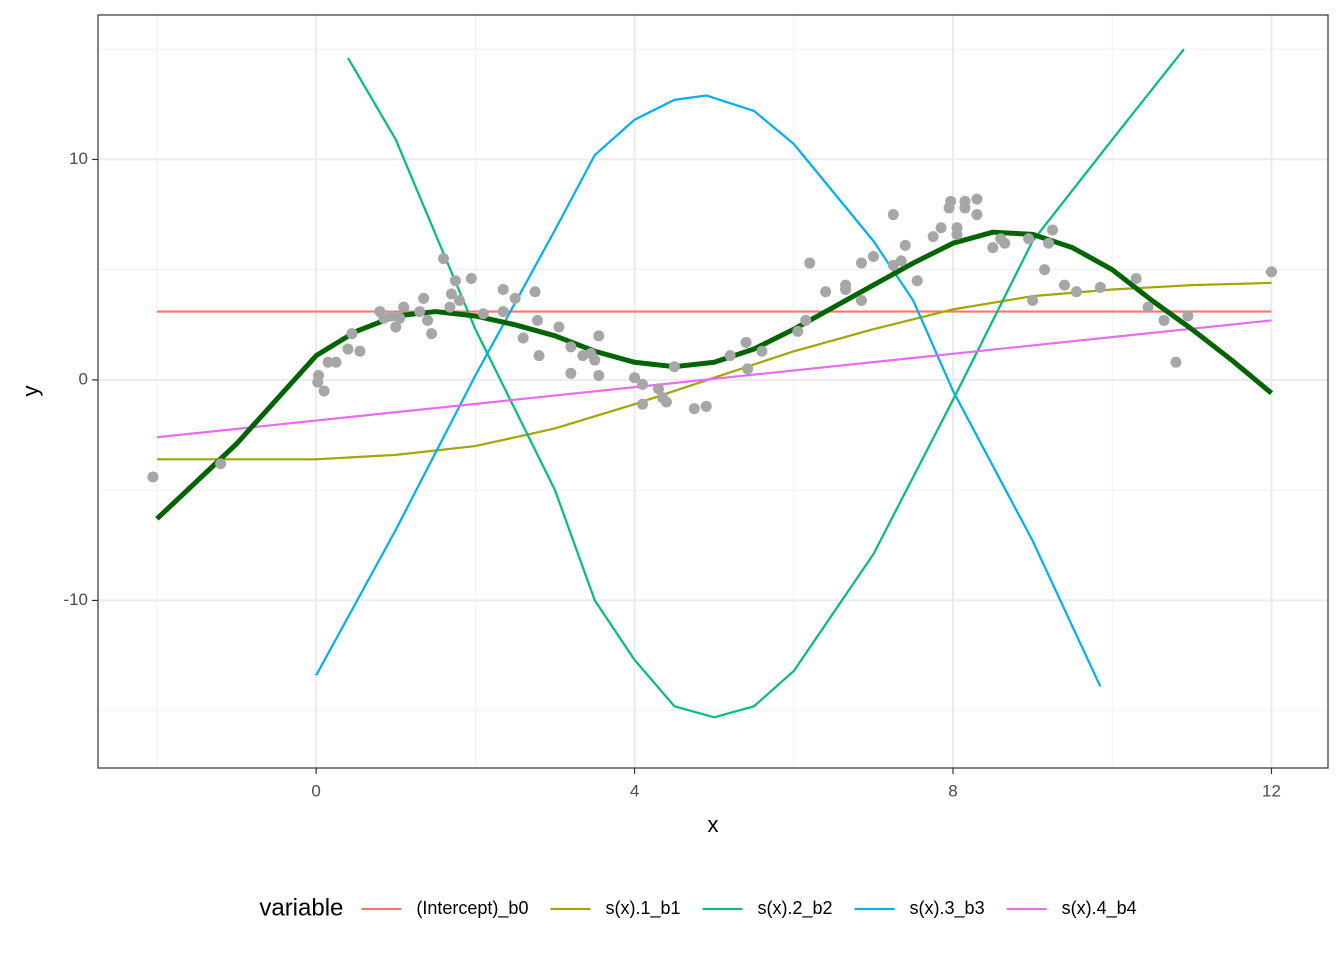 The height and width of the screenshot is (960, 1344). Describe the element at coordinates (78, 158) in the screenshot. I see `y-tick-label: 10` at that location.